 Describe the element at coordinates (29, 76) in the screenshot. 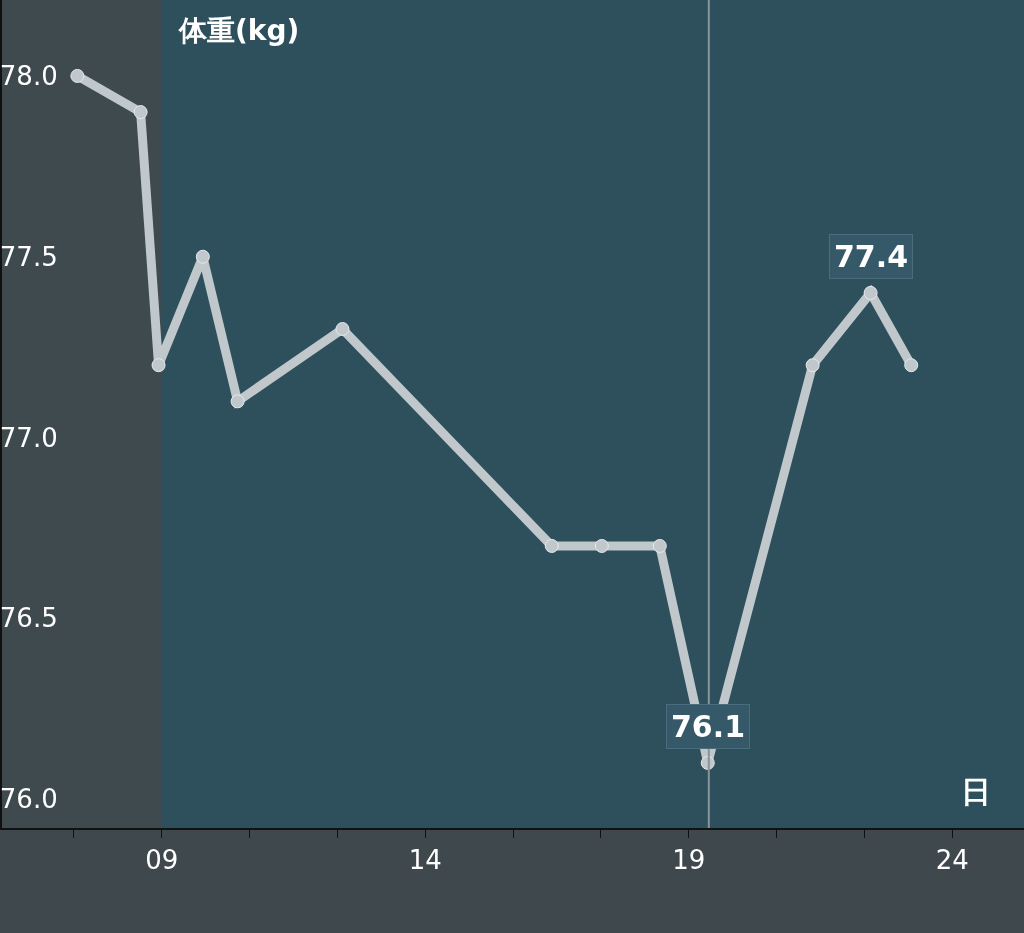

I see `y-tick-label: 78.0` at that location.